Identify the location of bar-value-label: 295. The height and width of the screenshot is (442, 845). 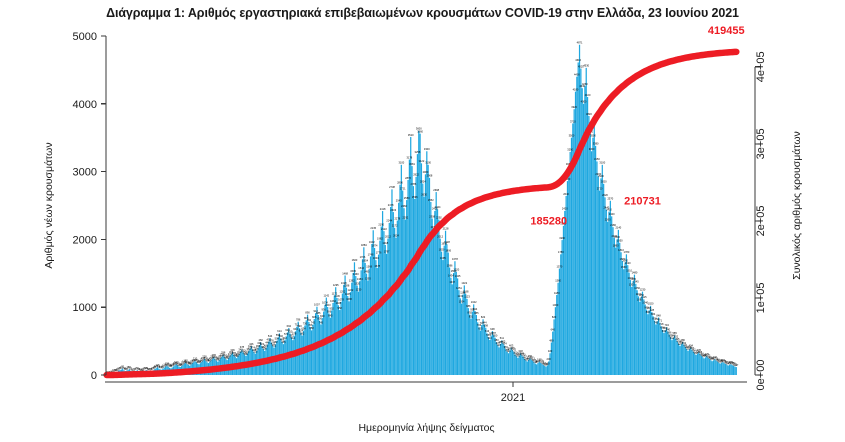
(234, 353).